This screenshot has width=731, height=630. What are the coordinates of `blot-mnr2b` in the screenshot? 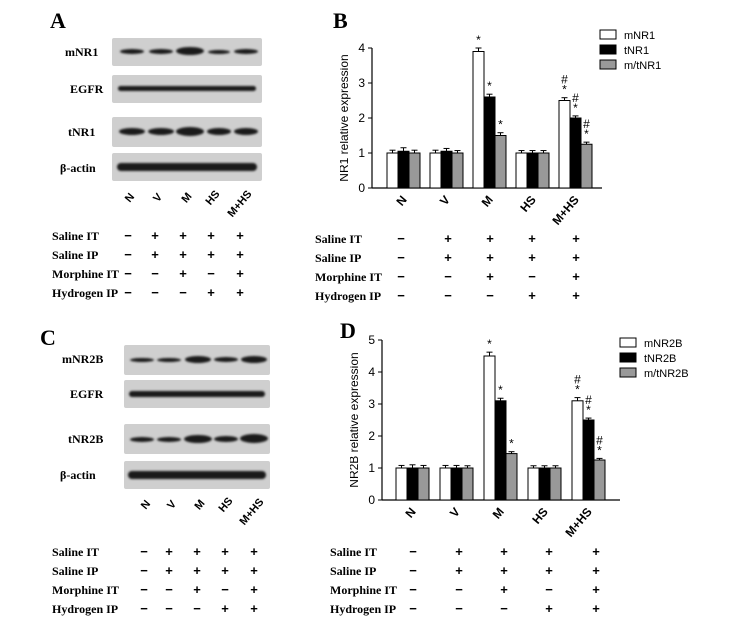 It's located at (197, 360).